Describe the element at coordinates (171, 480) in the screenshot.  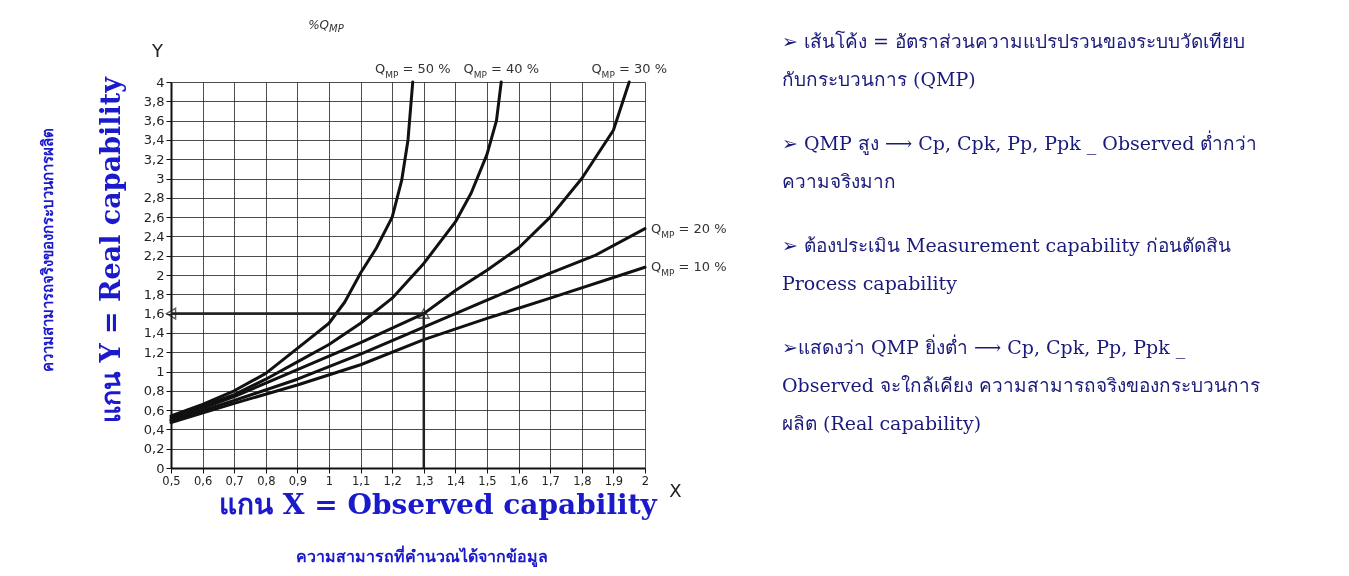
I see `x-tick-label: 0,5` at that location.